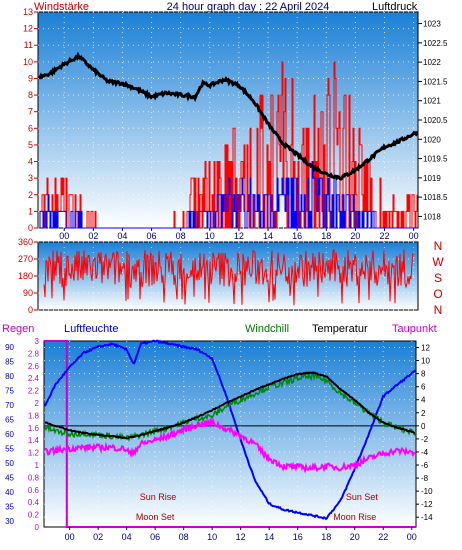 The image size is (462, 550). What do you see at coordinates (435, 81) in the screenshot?
I see `pressure-tick-label: 1021.5` at bounding box center [435, 81].